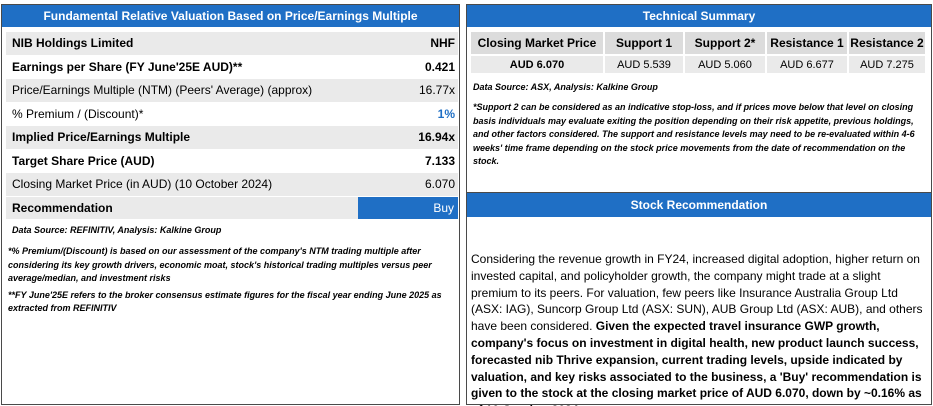 This screenshot has width=933, height=406. What do you see at coordinates (699, 16) in the screenshot?
I see `technical-title: Technical Summary` at bounding box center [699, 16].